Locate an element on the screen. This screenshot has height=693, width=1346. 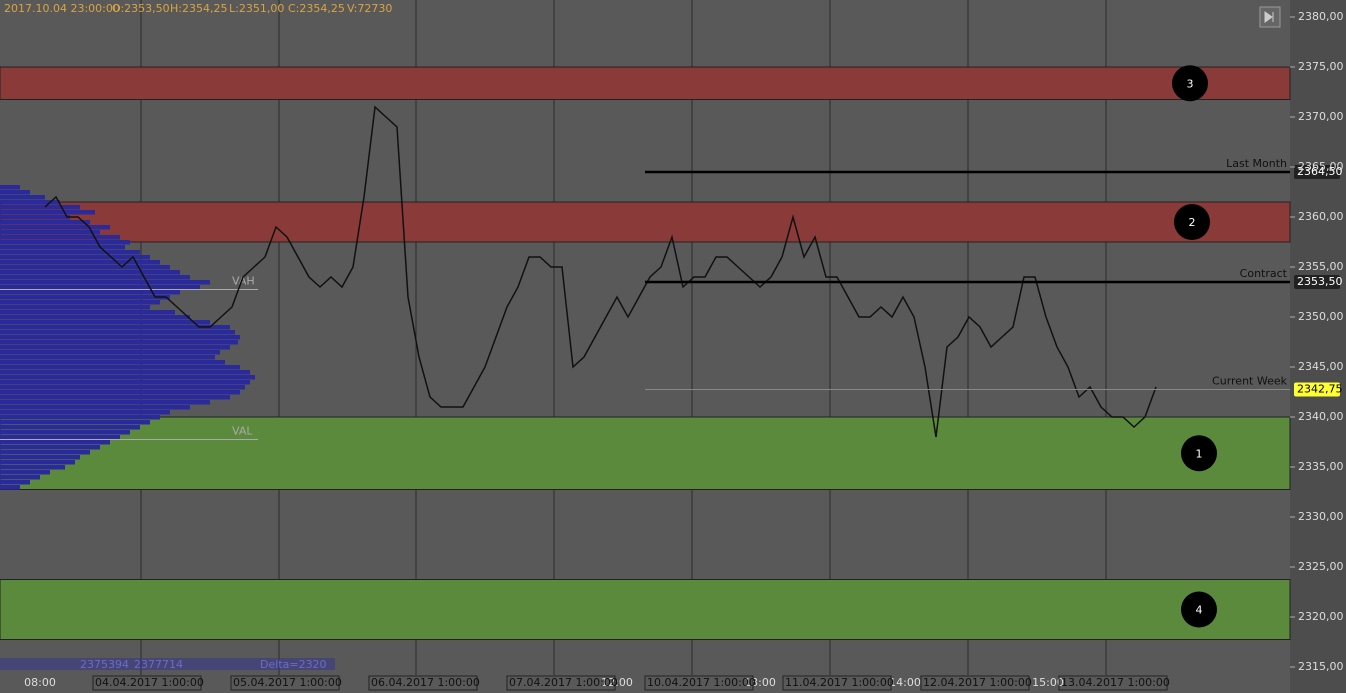
date-label: 04.04.2017 1:00:00 is located at coordinates (149, 682).